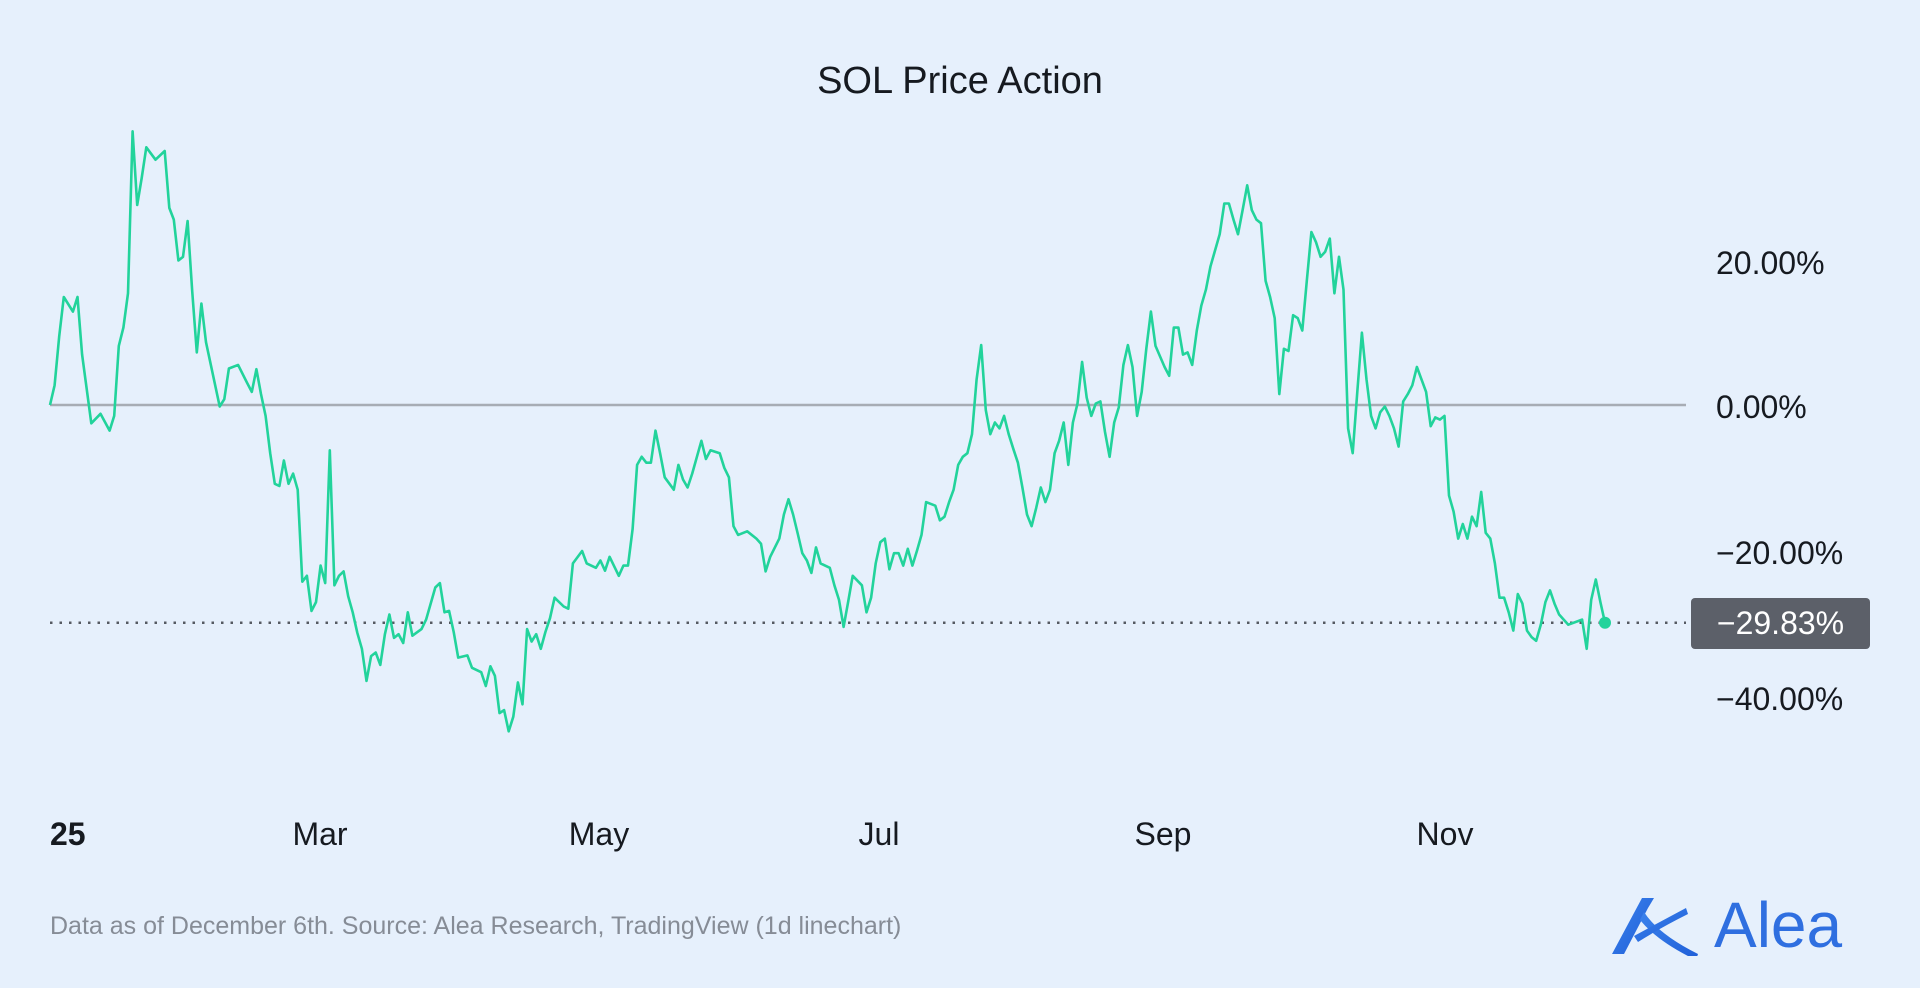 The height and width of the screenshot is (988, 1920). What do you see at coordinates (320, 834) in the screenshot?
I see `x-tick-label: Mar` at bounding box center [320, 834].